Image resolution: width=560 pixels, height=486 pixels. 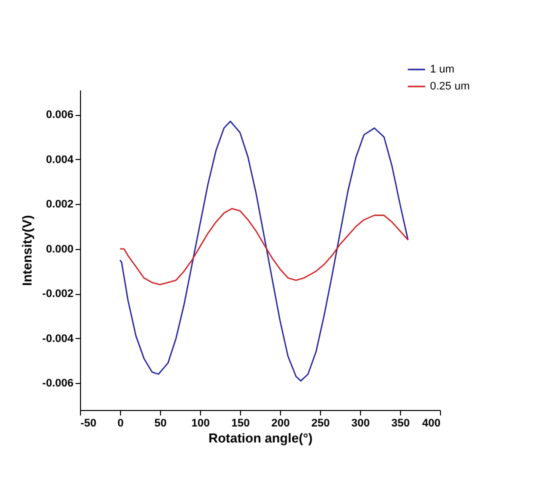 I want to click on y-axis-title: Intensity(V), so click(x=26, y=250).